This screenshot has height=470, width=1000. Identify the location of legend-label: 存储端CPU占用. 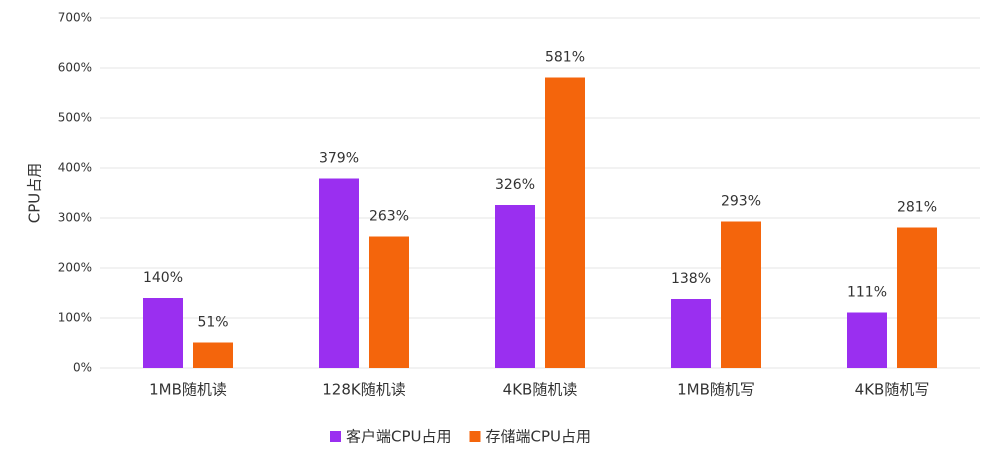
(539, 437).